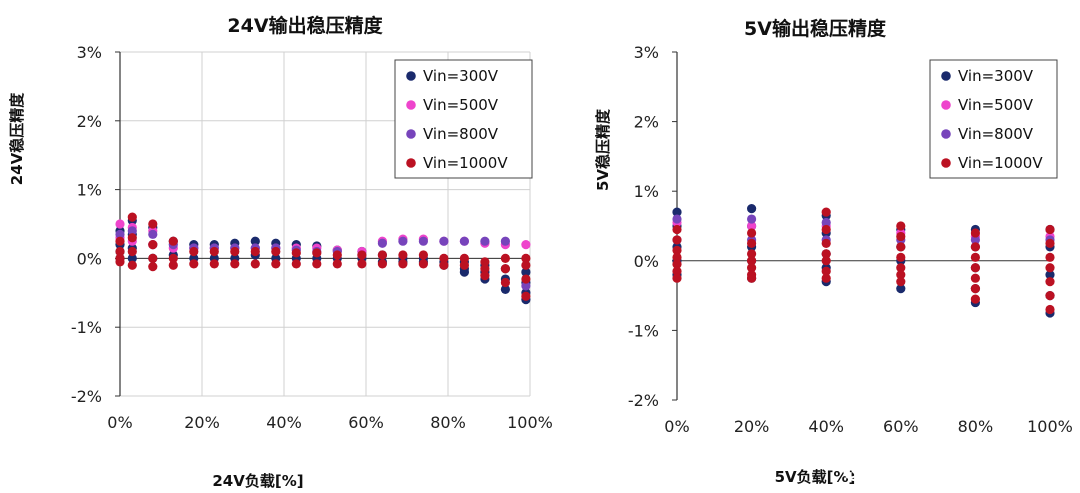 This screenshot has width=1080, height=493. I want to click on y-tick-label: 2%, so click(89, 121).